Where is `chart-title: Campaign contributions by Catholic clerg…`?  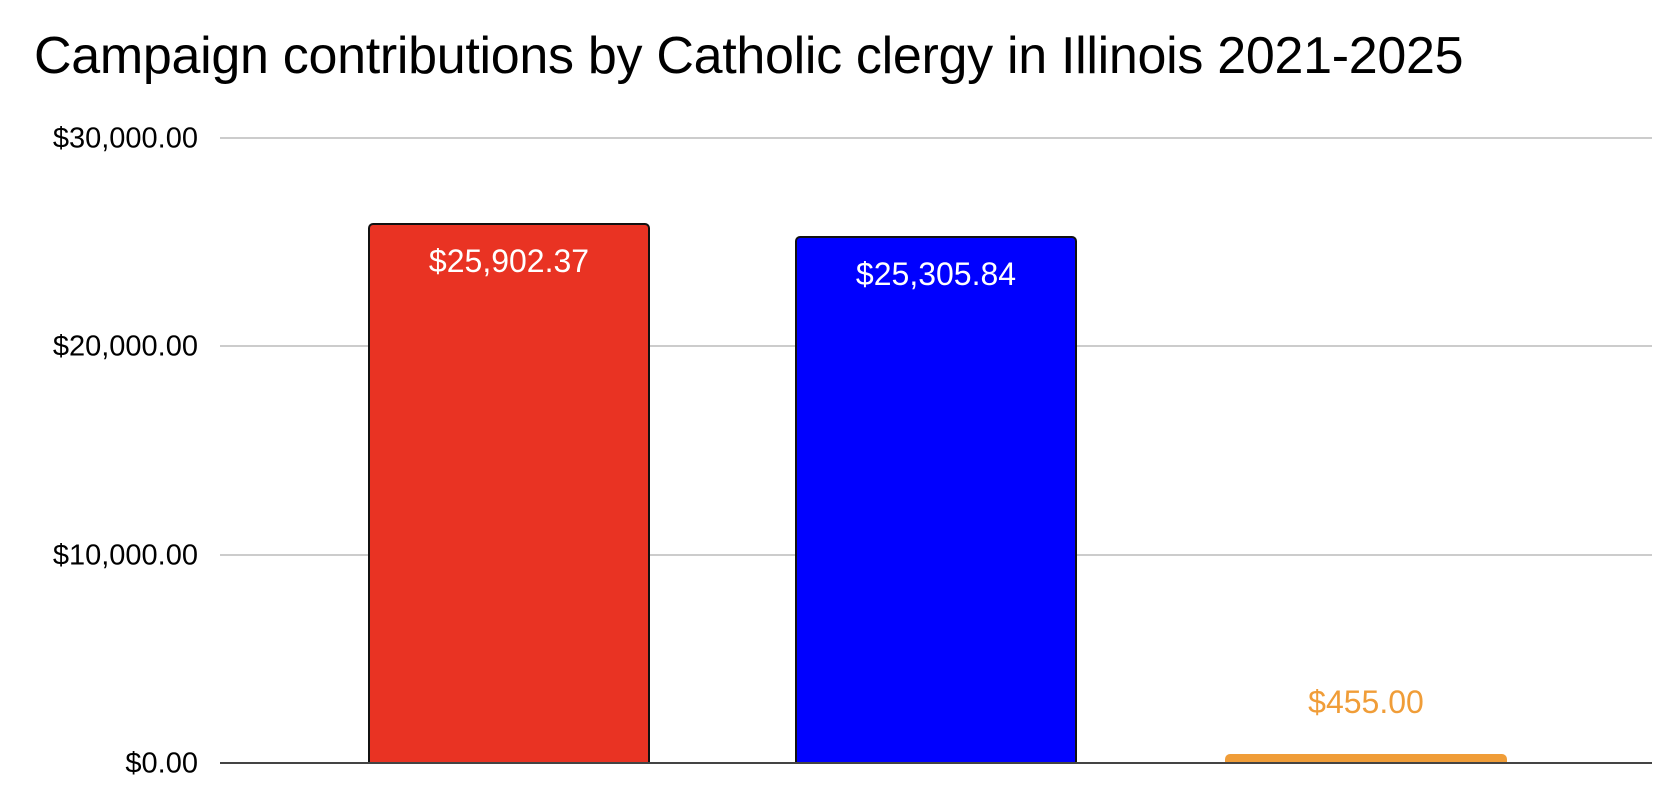
chart-title: Campaign contributions by Catholic clerg… is located at coordinates (749, 56).